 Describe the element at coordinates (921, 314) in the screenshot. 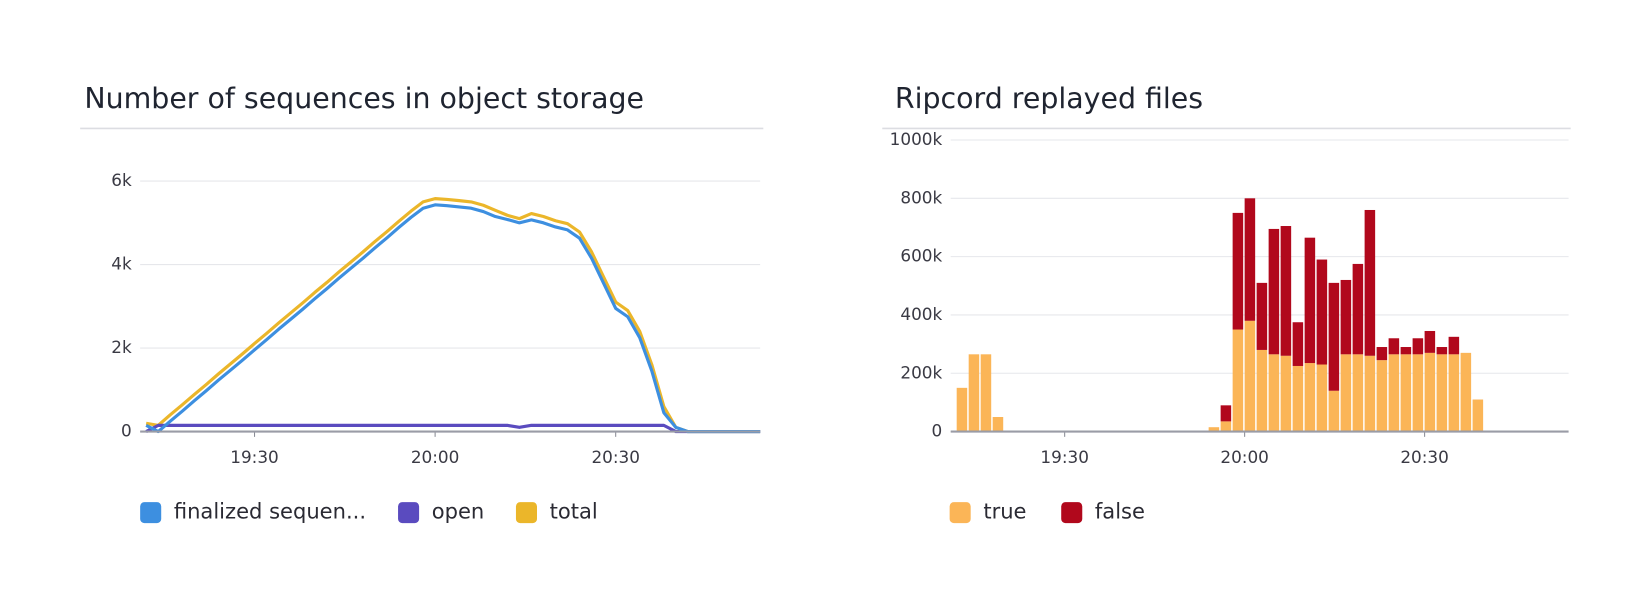

I see `y-tick-label: 400k` at that location.